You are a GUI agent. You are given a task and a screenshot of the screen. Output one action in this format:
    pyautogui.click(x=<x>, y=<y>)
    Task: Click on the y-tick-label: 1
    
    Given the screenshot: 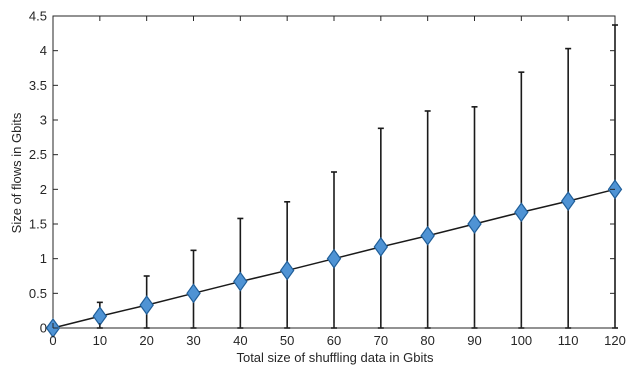 What is the action you would take?
    pyautogui.click(x=43, y=258)
    